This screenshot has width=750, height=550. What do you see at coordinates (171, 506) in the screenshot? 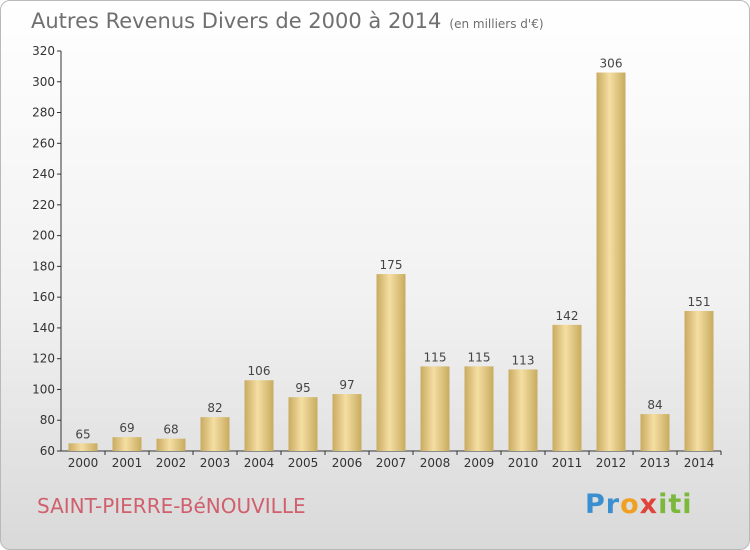
I see `place-name: SAINT-PIERRE-BéNOUVILLE` at bounding box center [171, 506].